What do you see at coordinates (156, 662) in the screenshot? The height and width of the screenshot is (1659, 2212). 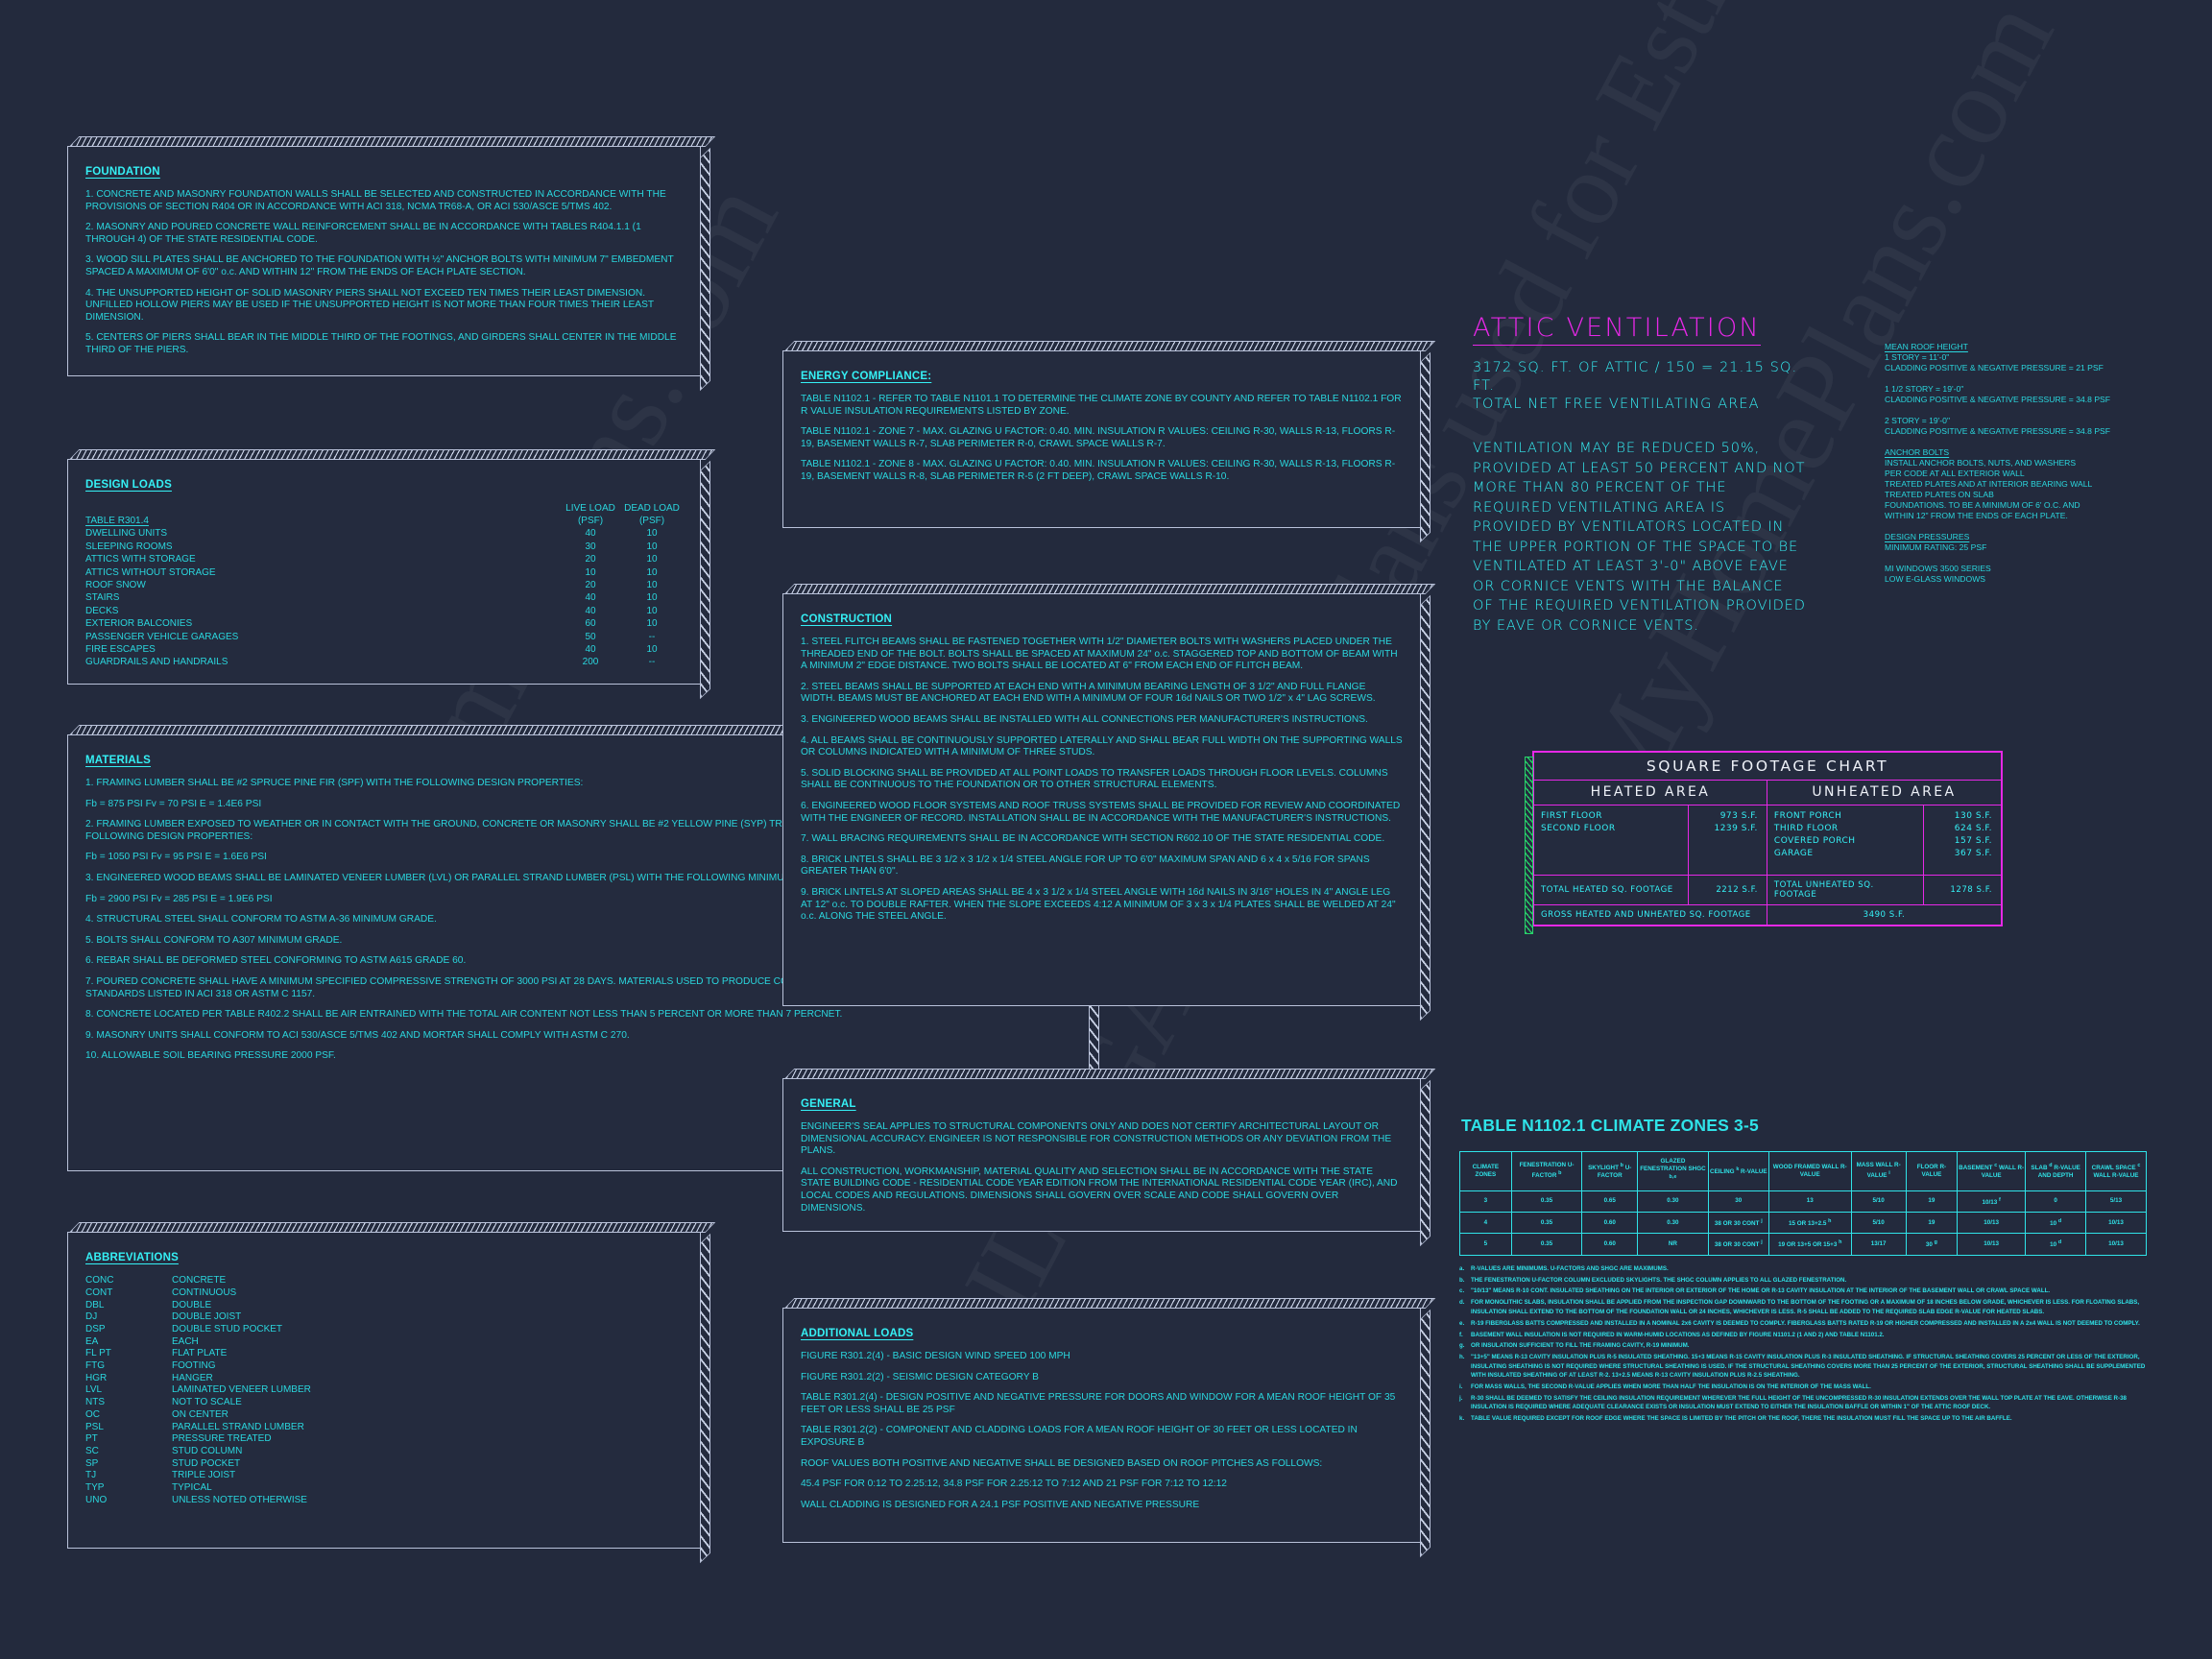 I see `load-name: GUARDRAILS AND HANDRAILS` at bounding box center [156, 662].